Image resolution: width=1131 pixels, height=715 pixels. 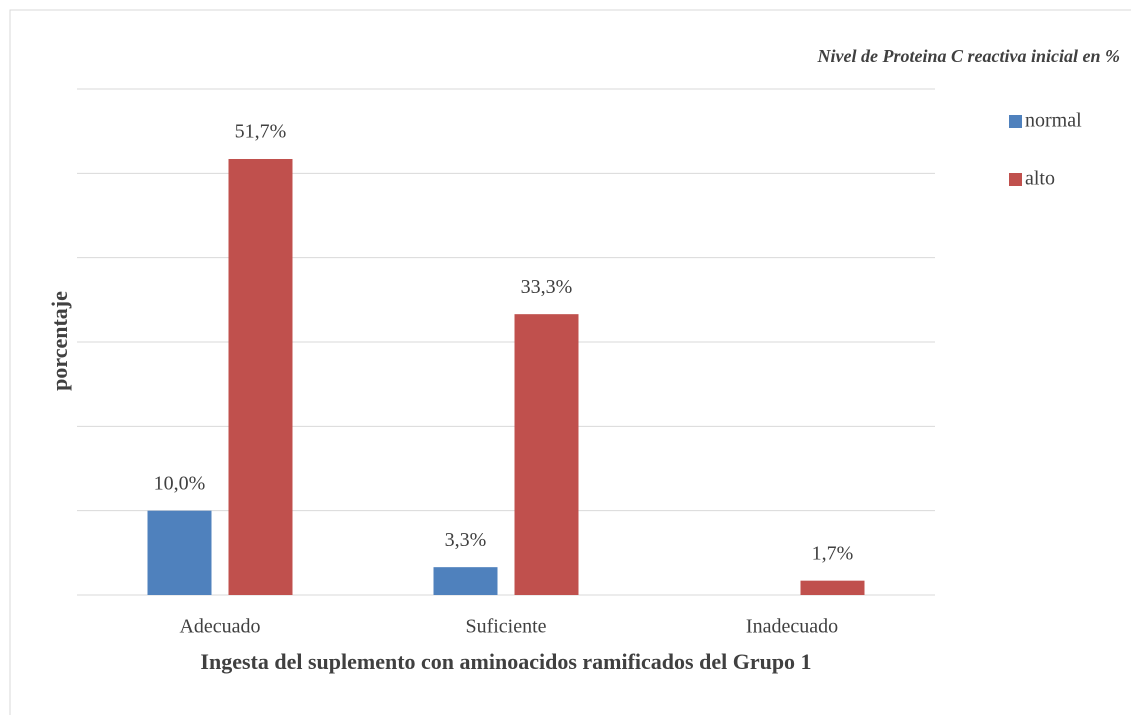 What do you see at coordinates (1040, 179) in the screenshot?
I see `legend-label: alto` at bounding box center [1040, 179].